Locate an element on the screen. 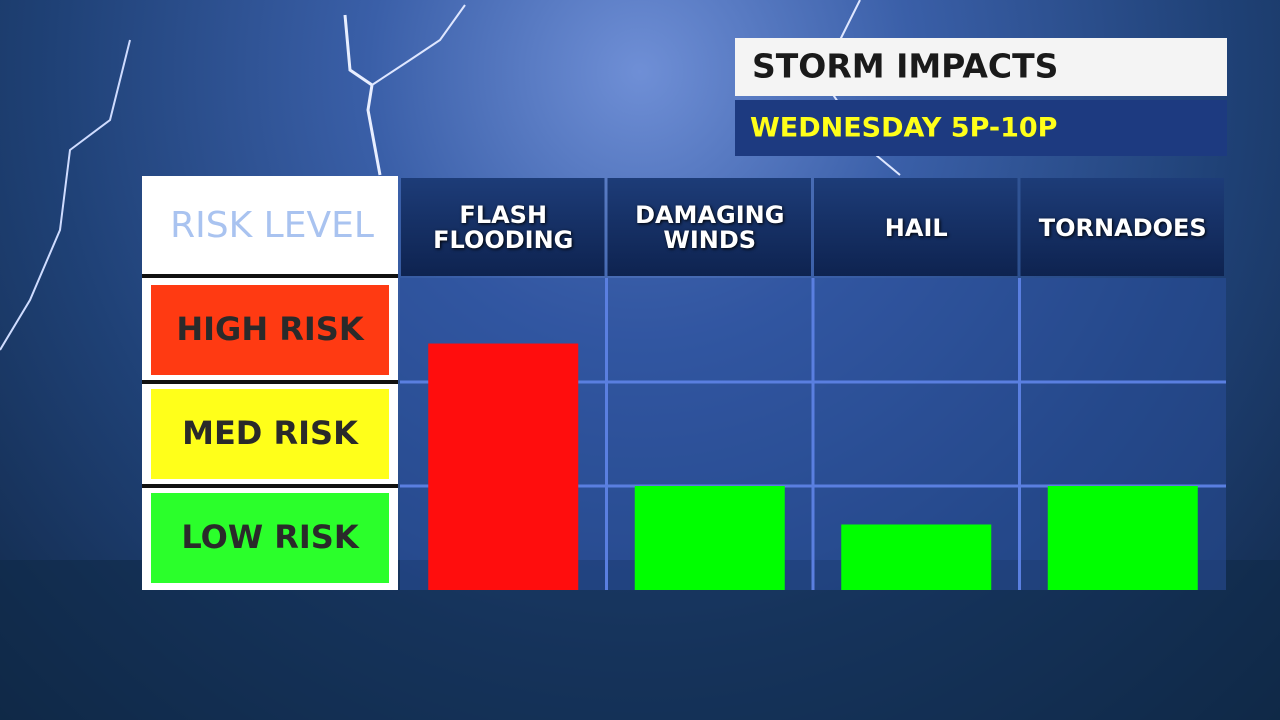 Image resolution: width=1280 pixels, height=720 pixels. label-text: FLASH FLOODING is located at coordinates (503, 227).